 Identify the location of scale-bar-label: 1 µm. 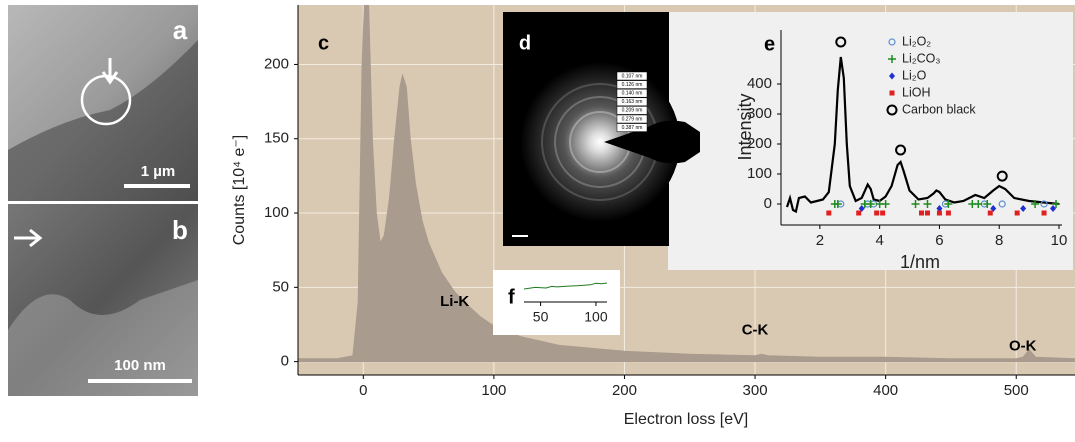
(158, 171).